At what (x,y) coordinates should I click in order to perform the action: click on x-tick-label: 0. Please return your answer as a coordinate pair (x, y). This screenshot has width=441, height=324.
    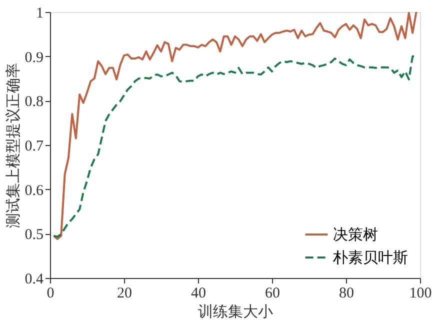
    Looking at the image, I should click on (50, 294).